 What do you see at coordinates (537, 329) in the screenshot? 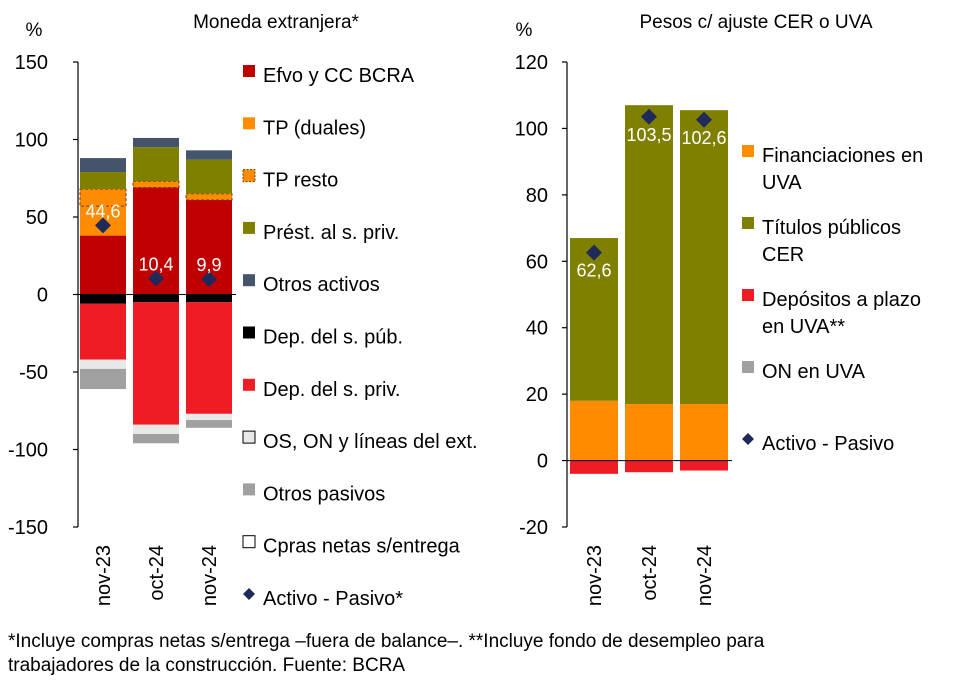
I see `y-tick-label: 40` at bounding box center [537, 329].